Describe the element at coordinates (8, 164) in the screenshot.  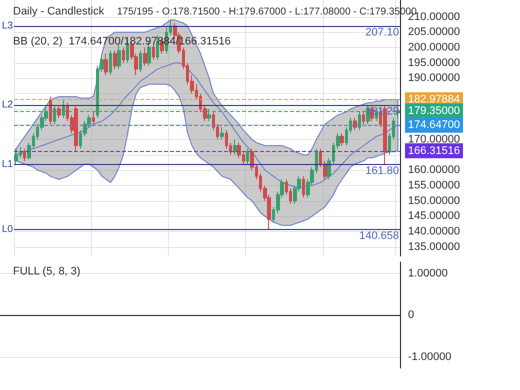
I see `ref-line-label: L1` at that location.